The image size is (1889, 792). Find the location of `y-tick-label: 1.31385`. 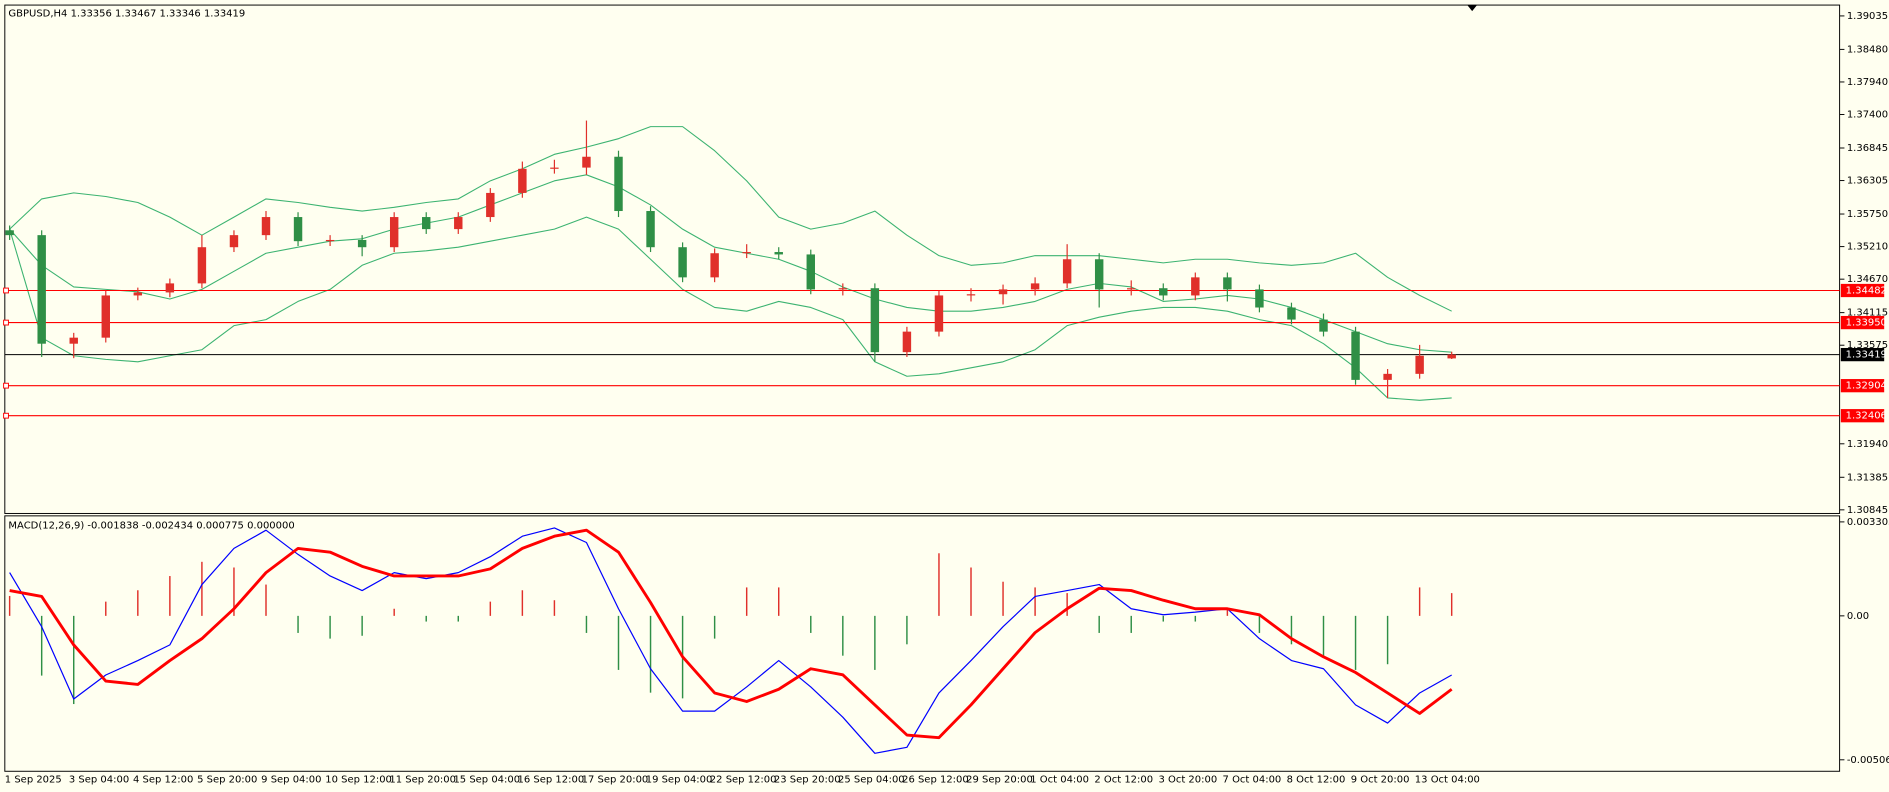

y-tick-label: 1.31385 is located at coordinates (1867, 477).